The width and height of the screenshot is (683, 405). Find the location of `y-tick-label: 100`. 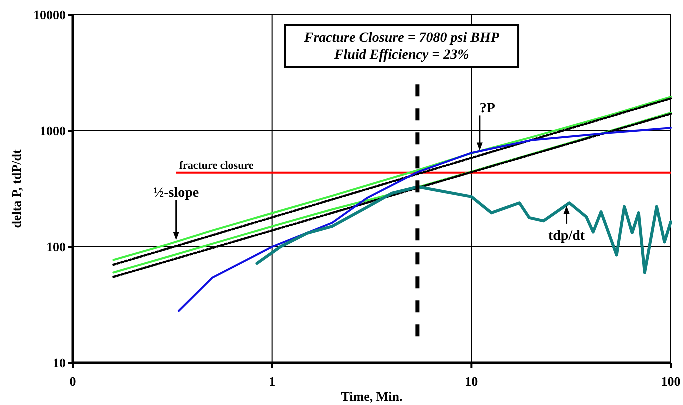

y-tick-label: 100 is located at coordinates (56, 247).